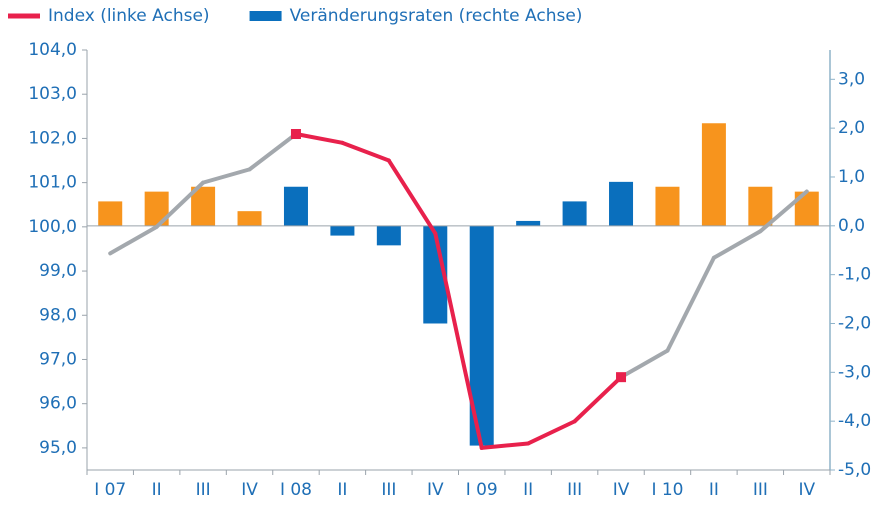  What do you see at coordinates (854, 421) in the screenshot?
I see `y2-tick-label: -4,0` at bounding box center [854, 421].